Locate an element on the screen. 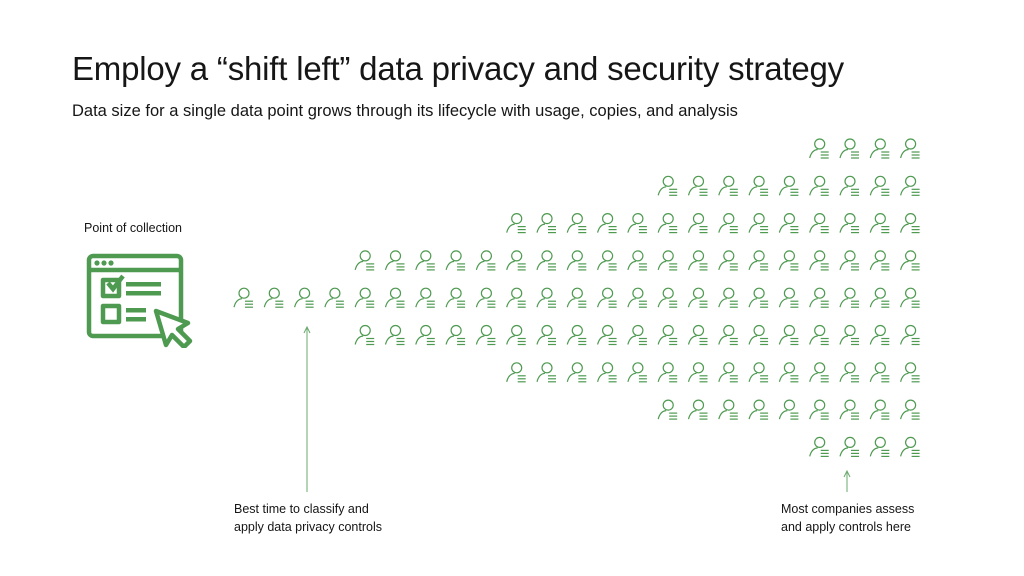 The image size is (1024, 576). arrow-up-most-companies is located at coordinates (847, 481).